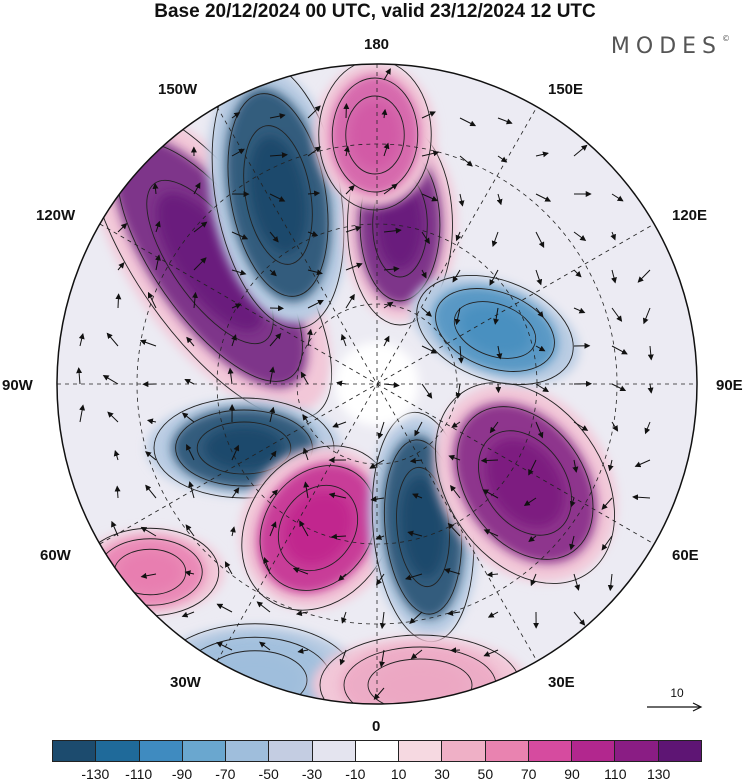  I want to click on lon-label-120w: 120W, so click(56, 215).